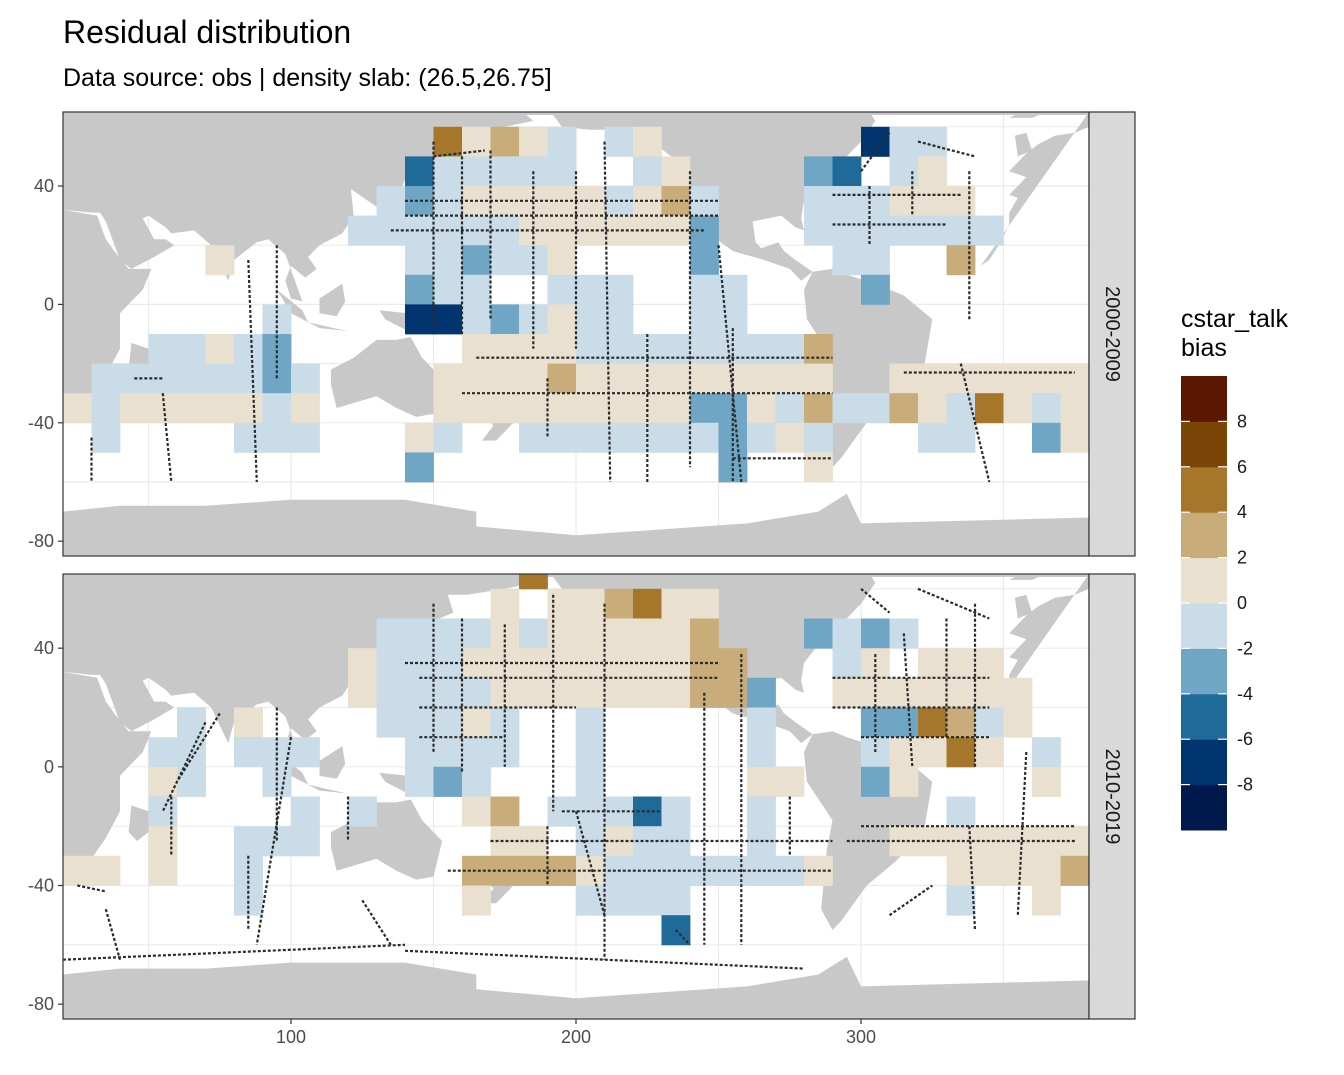 The height and width of the screenshot is (1075, 1344). Describe the element at coordinates (207, 32) in the screenshot. I see `chart-title: Residual distribution` at that location.